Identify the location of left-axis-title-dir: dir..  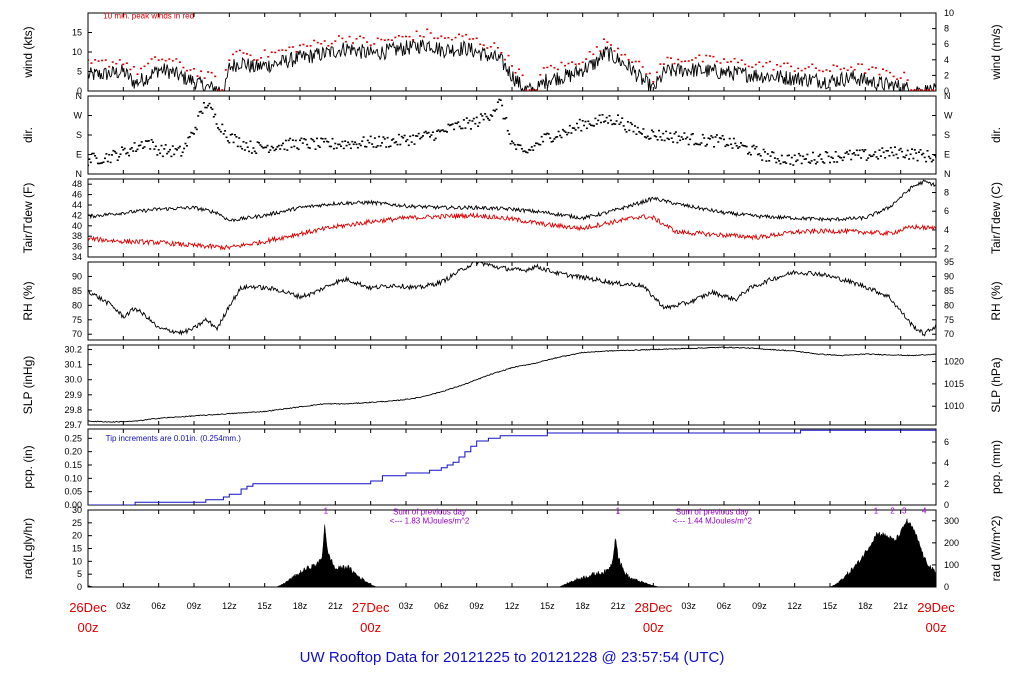
(28, 135).